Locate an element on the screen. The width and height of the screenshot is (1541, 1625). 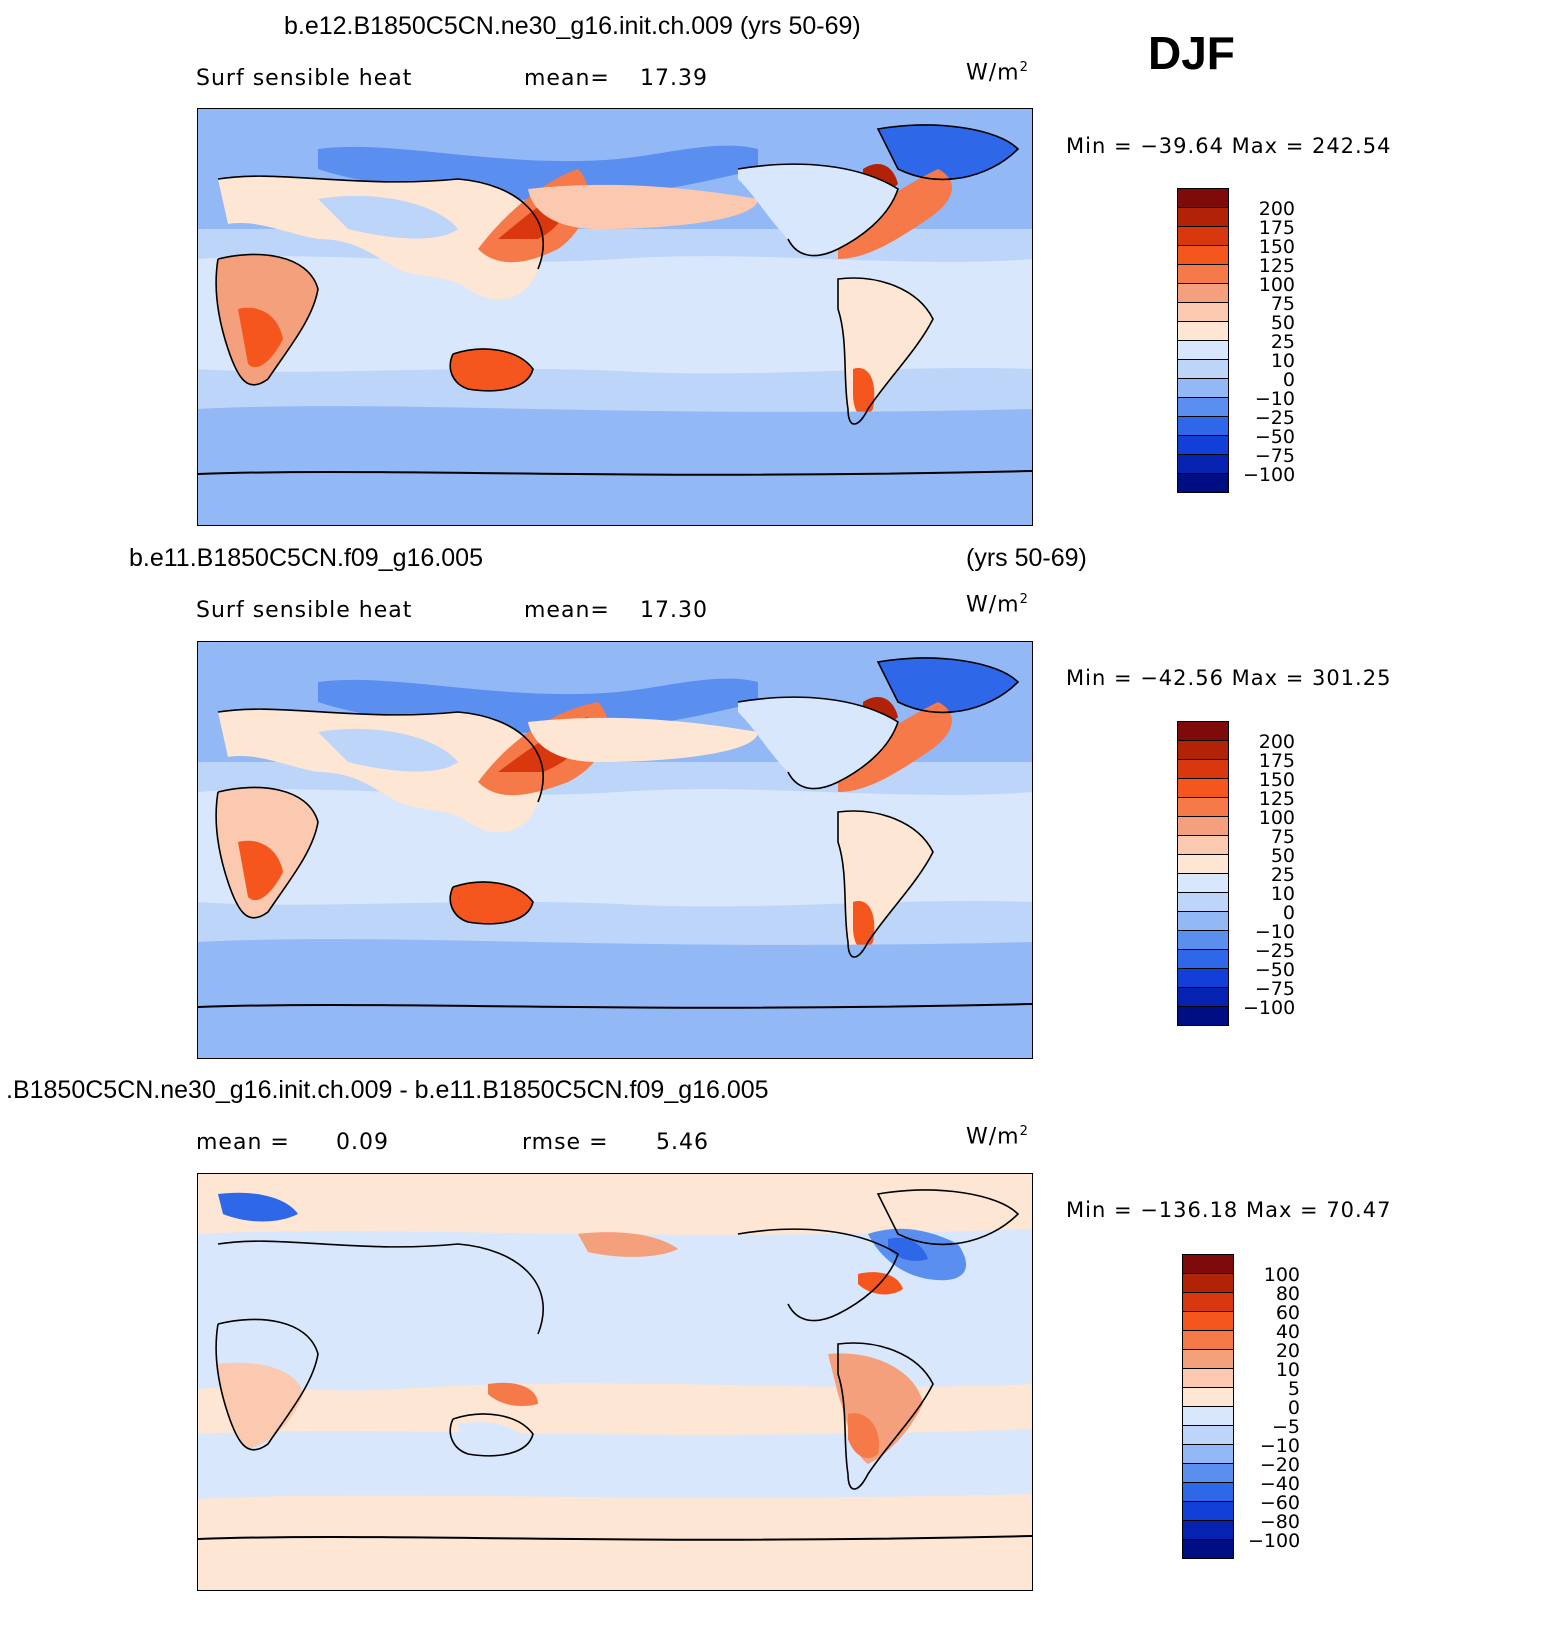
panel1-mean-label: mean= is located at coordinates (567, 78).